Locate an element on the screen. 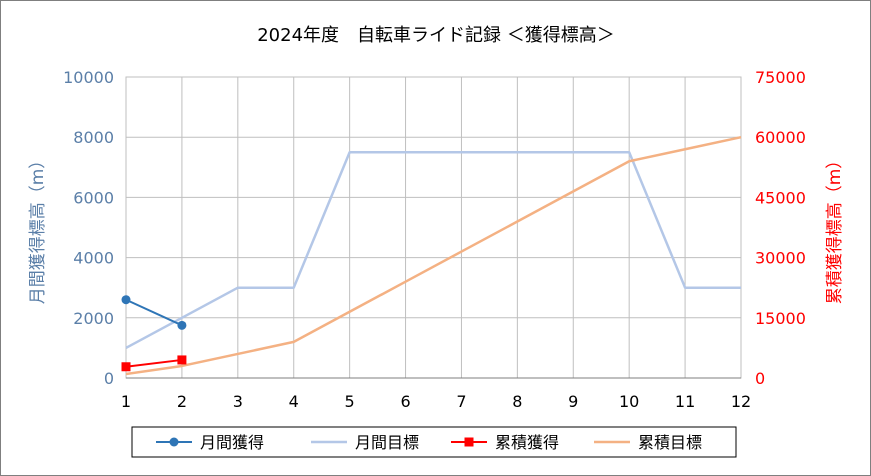  y-right-tick-label: 60000 is located at coordinates (780, 137).